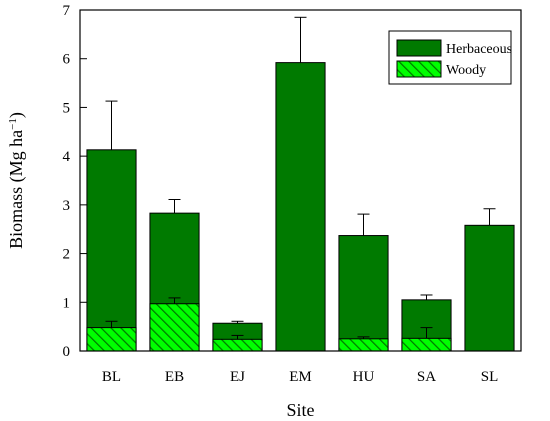  What do you see at coordinates (111, 377) in the screenshot?
I see `x-tick-label-bl: BL` at bounding box center [111, 377].